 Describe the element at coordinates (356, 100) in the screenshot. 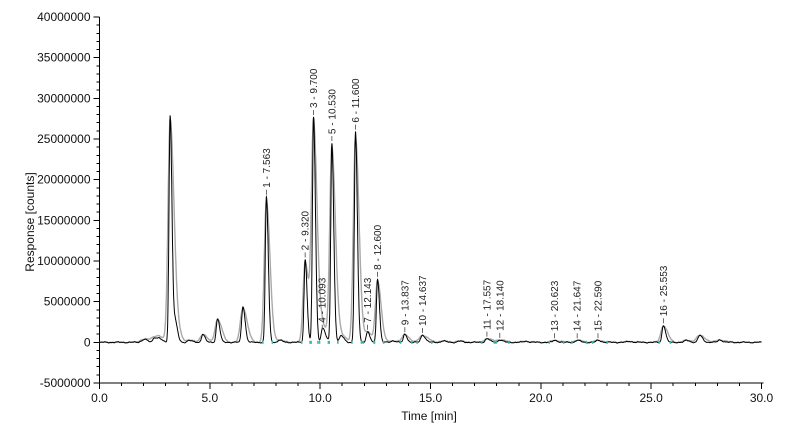

I see `peak-label: 6 - 11.600` at that location.